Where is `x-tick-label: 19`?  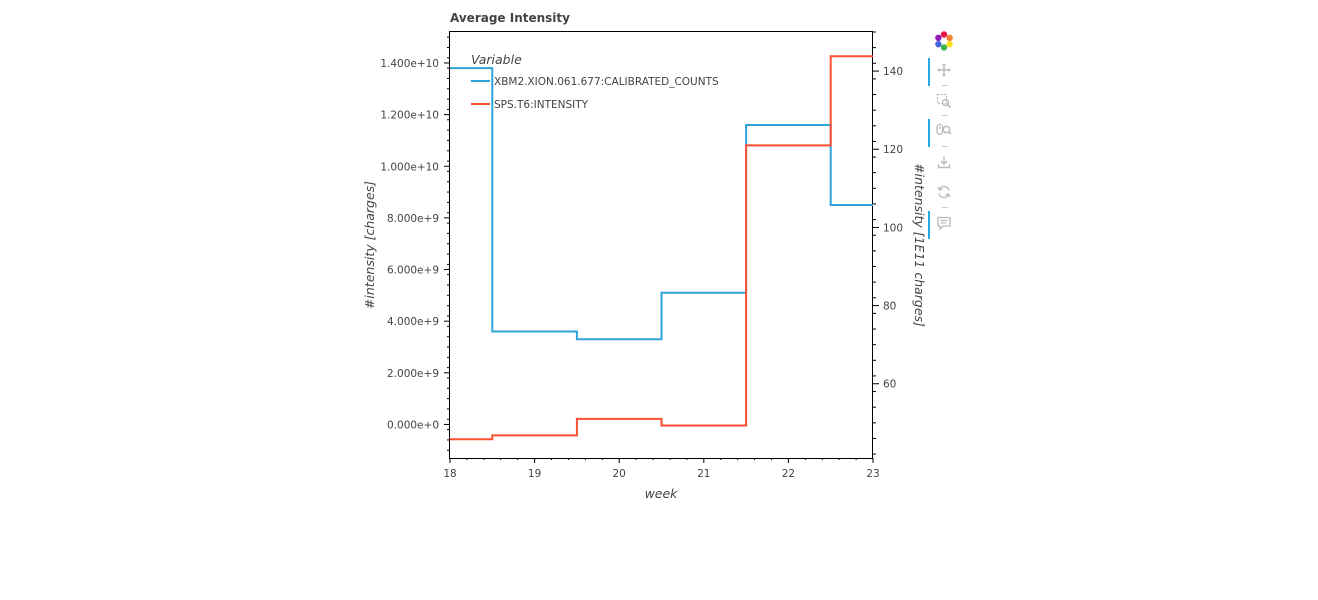 x-tick-label: 19 is located at coordinates (534, 474).